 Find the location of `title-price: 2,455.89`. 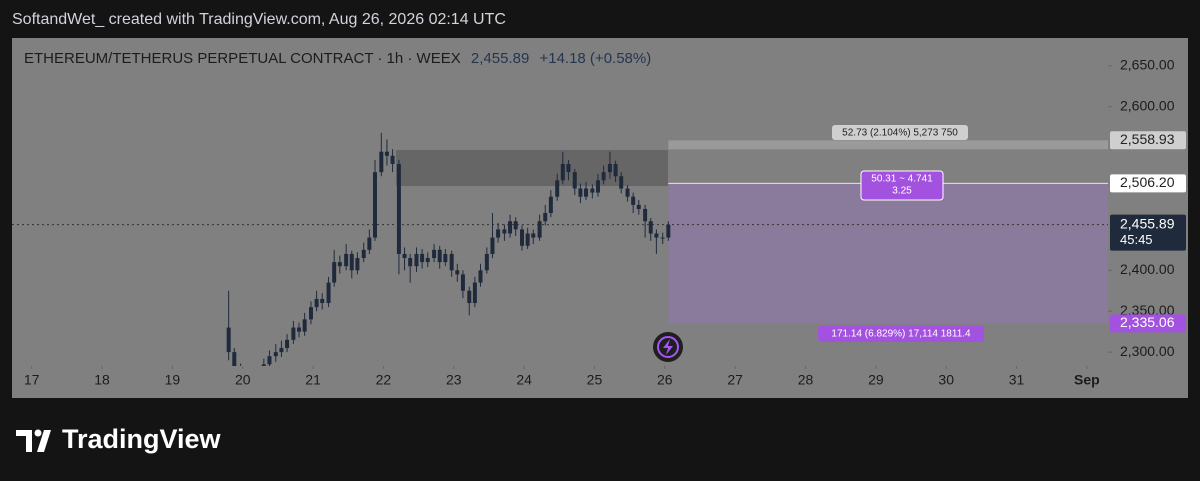

title-price: 2,455.89 is located at coordinates (500, 58).